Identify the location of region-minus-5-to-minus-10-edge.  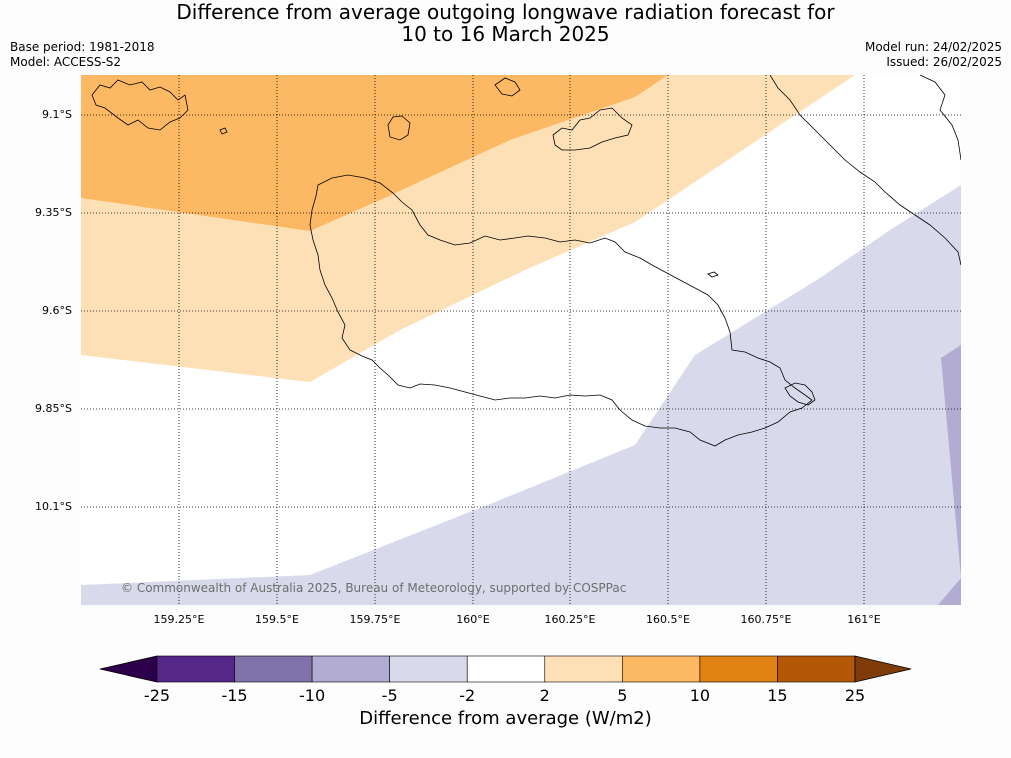
(949, 591).